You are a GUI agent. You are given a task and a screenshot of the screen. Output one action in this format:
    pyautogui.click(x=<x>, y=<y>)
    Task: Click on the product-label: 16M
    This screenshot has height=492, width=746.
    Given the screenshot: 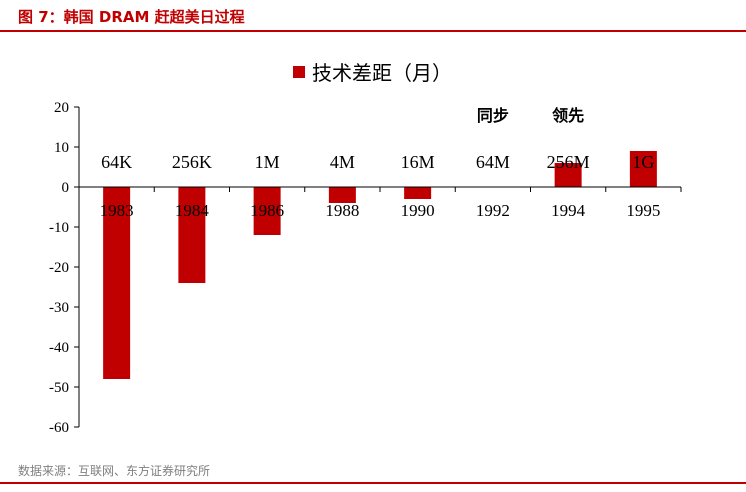 What is the action you would take?
    pyautogui.click(x=418, y=162)
    